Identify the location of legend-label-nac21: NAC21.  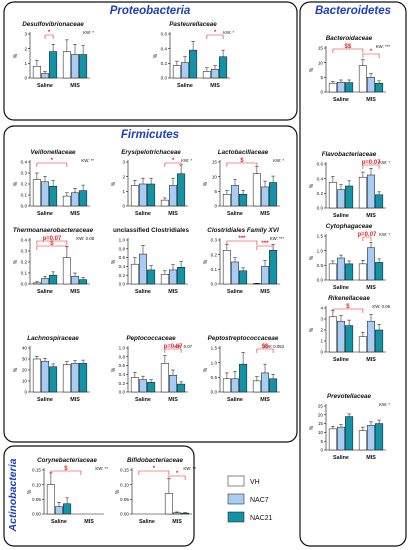
(261, 518).